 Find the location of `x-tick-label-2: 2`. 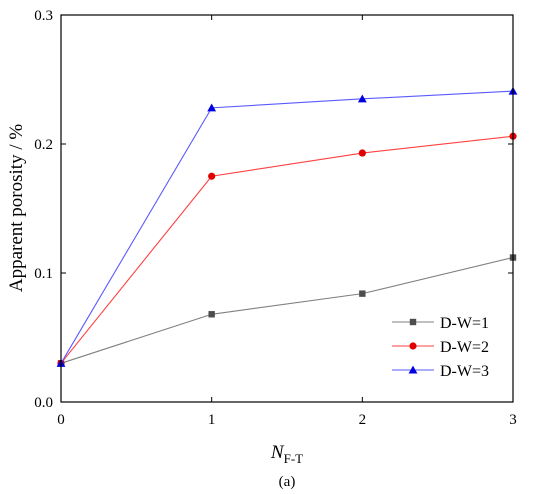

x-tick-label-2: 2 is located at coordinates (363, 420).